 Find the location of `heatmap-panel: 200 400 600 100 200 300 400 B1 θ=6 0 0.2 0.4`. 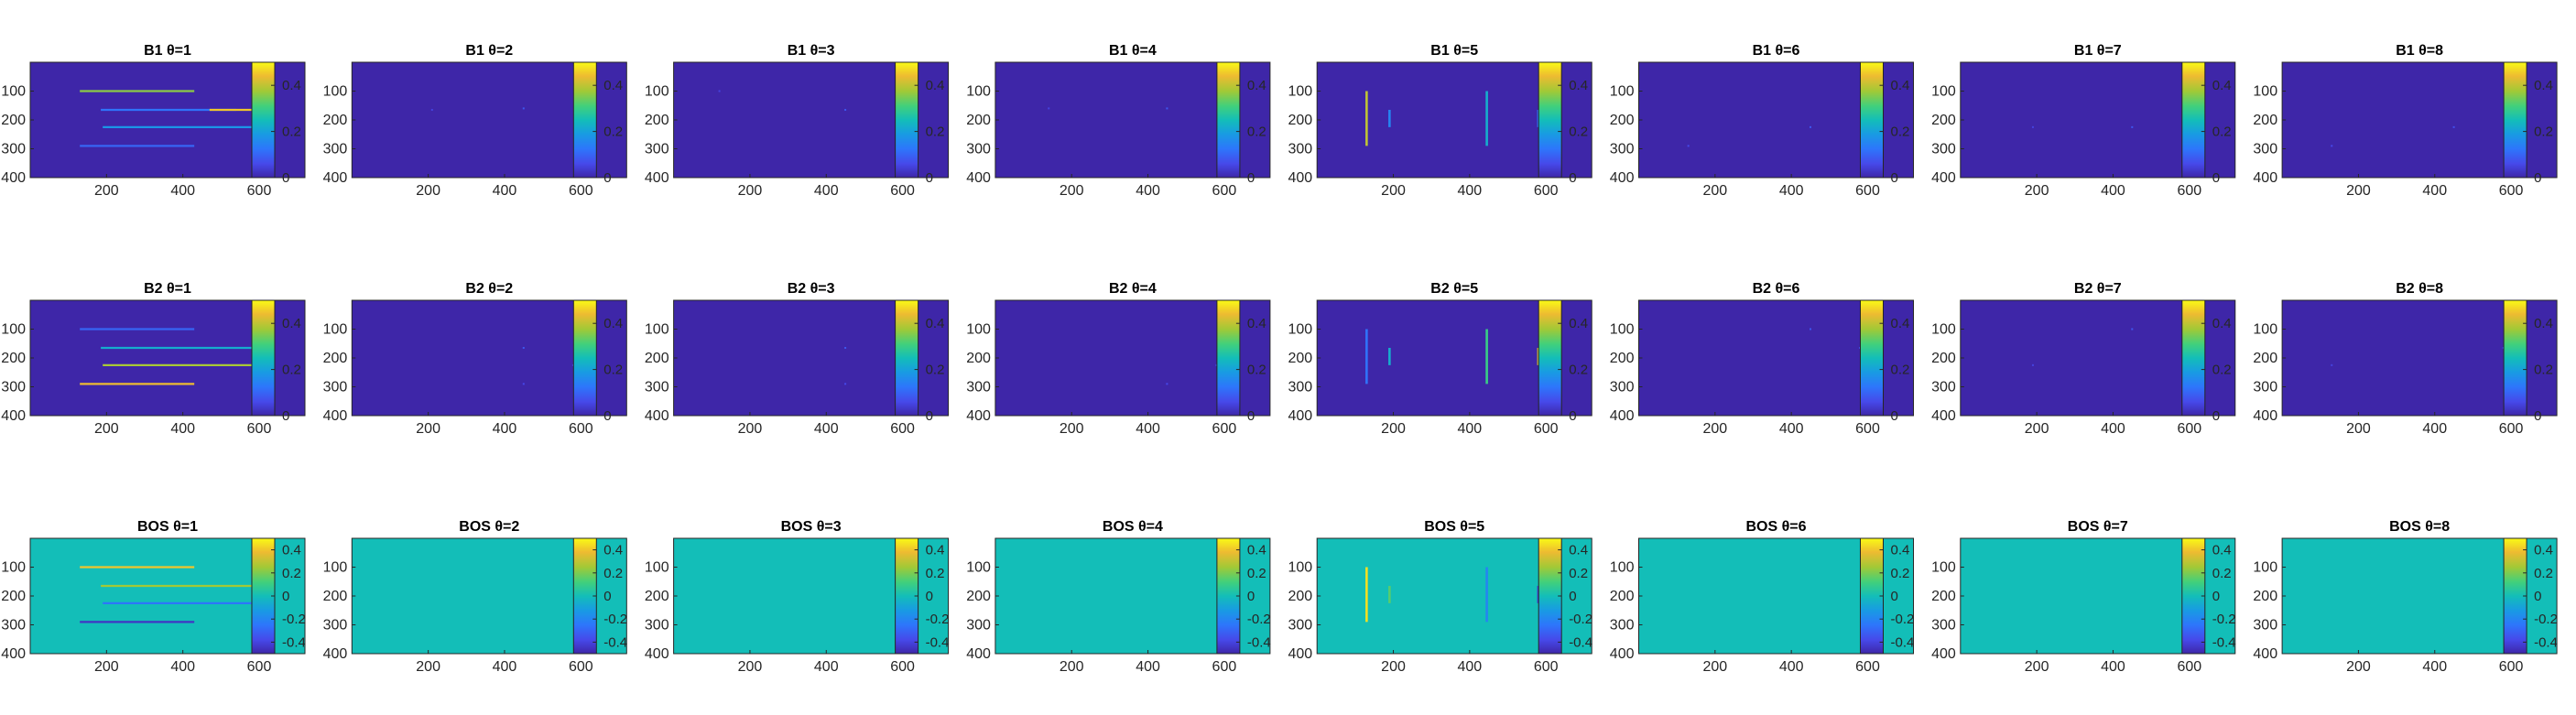

heatmap-panel: 200 400 600 100 200 300 400 B1 θ=6 0 0.2 0.4 is located at coordinates (1762, 121).